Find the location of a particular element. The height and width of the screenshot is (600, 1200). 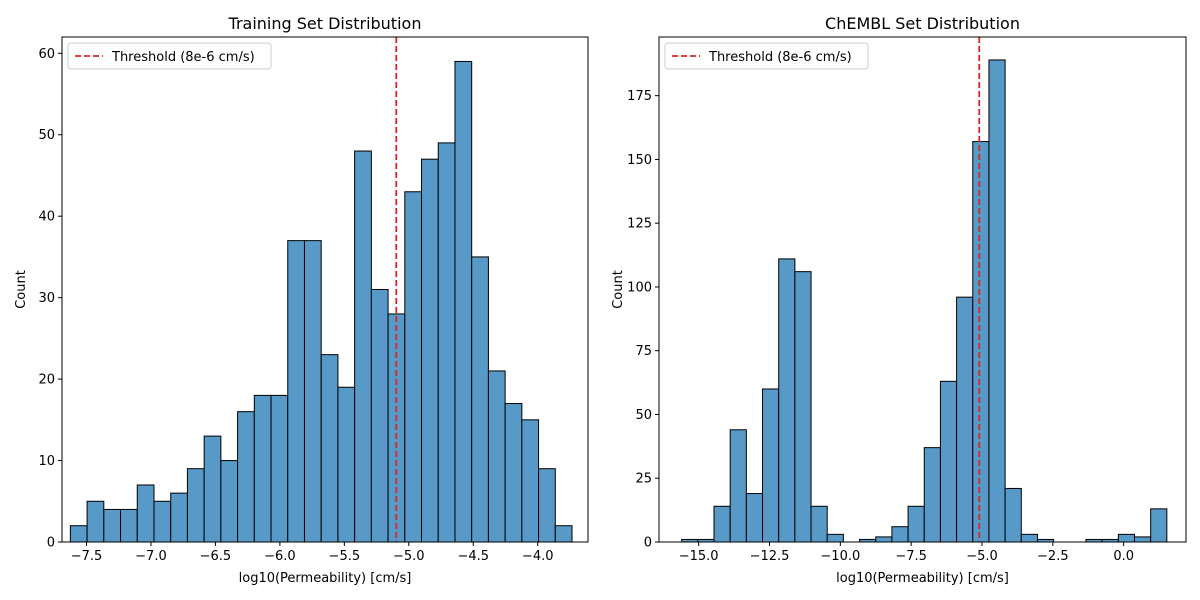

chembl-y-tick-label: 50 is located at coordinates (643, 415).